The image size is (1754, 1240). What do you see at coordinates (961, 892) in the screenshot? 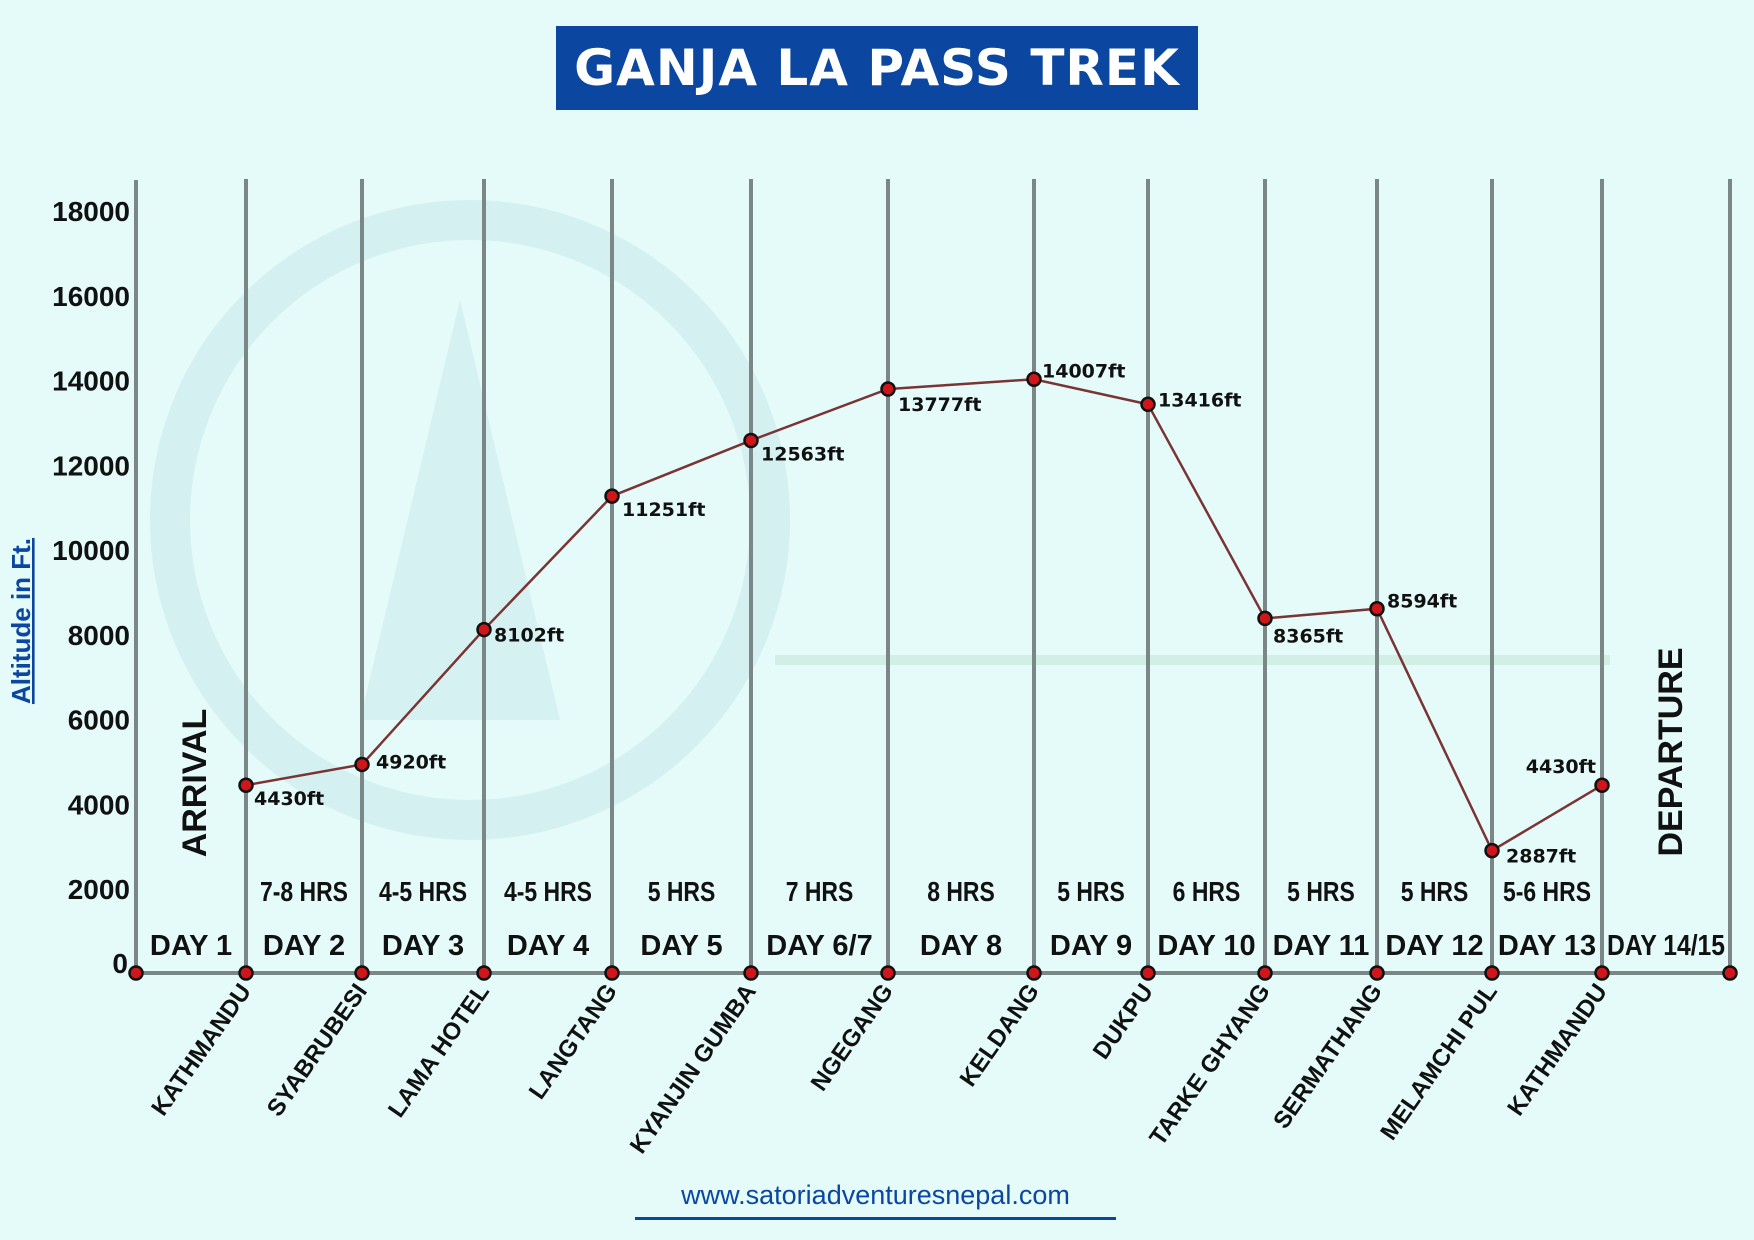
I see `duration-label: 8 HRS` at bounding box center [961, 892].